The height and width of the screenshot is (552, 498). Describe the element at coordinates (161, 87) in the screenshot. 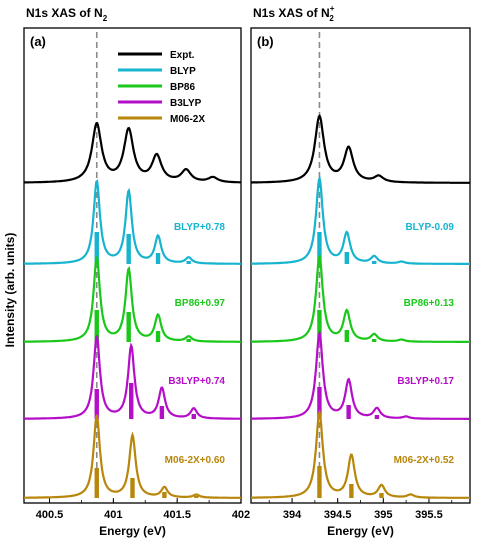

I see `legend: Expt. BLYP BP86 B3LYP M06-2X` at that location.